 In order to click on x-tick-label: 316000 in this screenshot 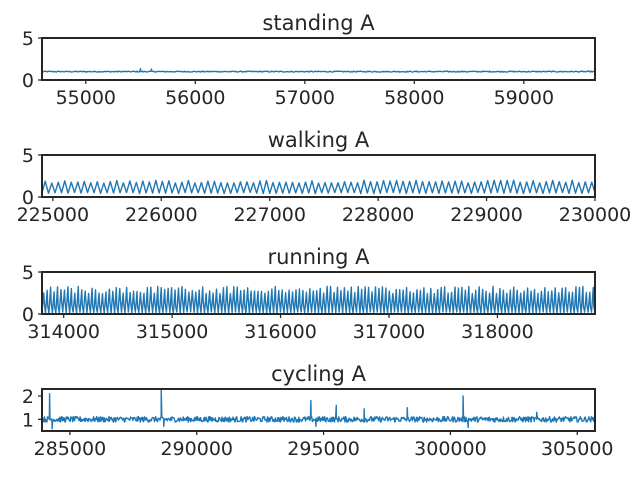, I will do `click(280, 332)`.